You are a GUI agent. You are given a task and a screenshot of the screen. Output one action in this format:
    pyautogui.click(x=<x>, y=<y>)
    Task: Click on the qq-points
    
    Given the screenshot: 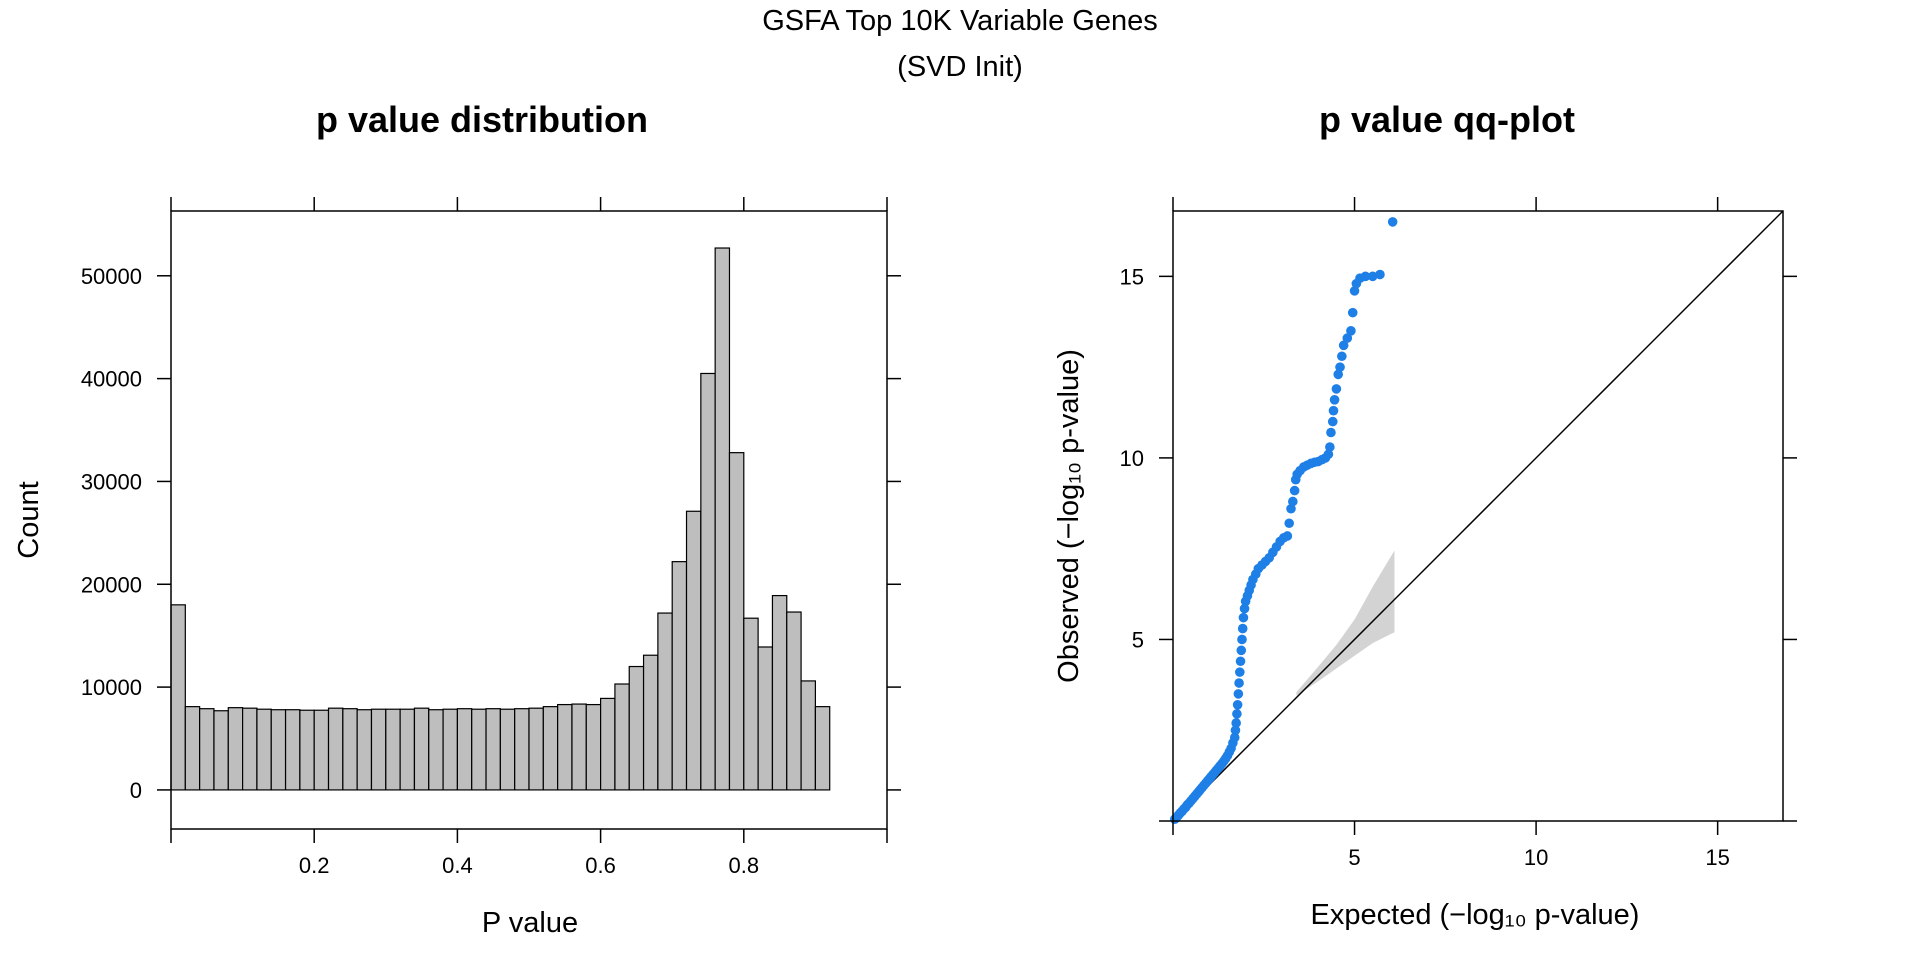 What is the action you would take?
    pyautogui.click(x=1284, y=520)
    